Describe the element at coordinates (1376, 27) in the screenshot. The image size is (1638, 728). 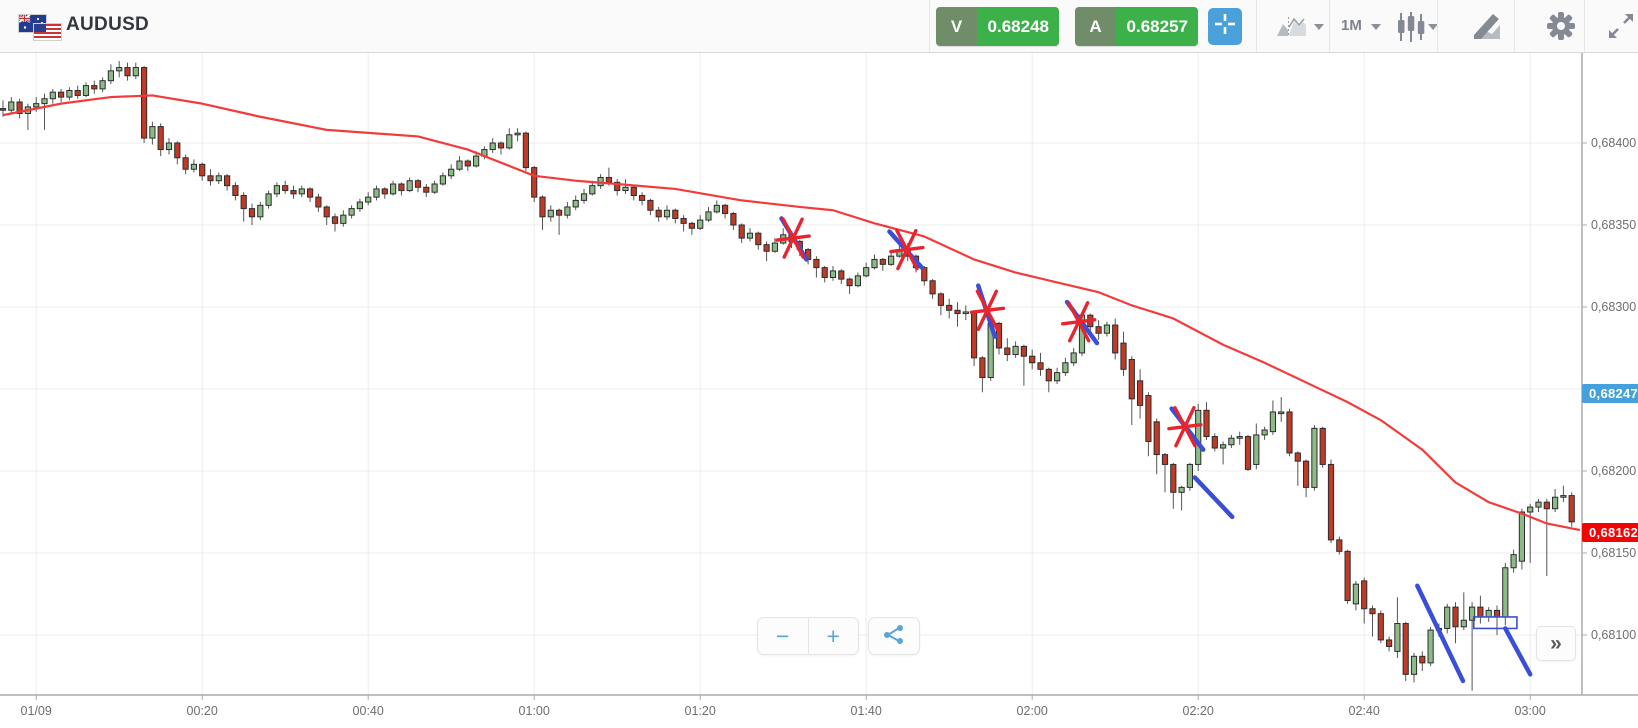
I see `timeframe-caret-icon` at that location.